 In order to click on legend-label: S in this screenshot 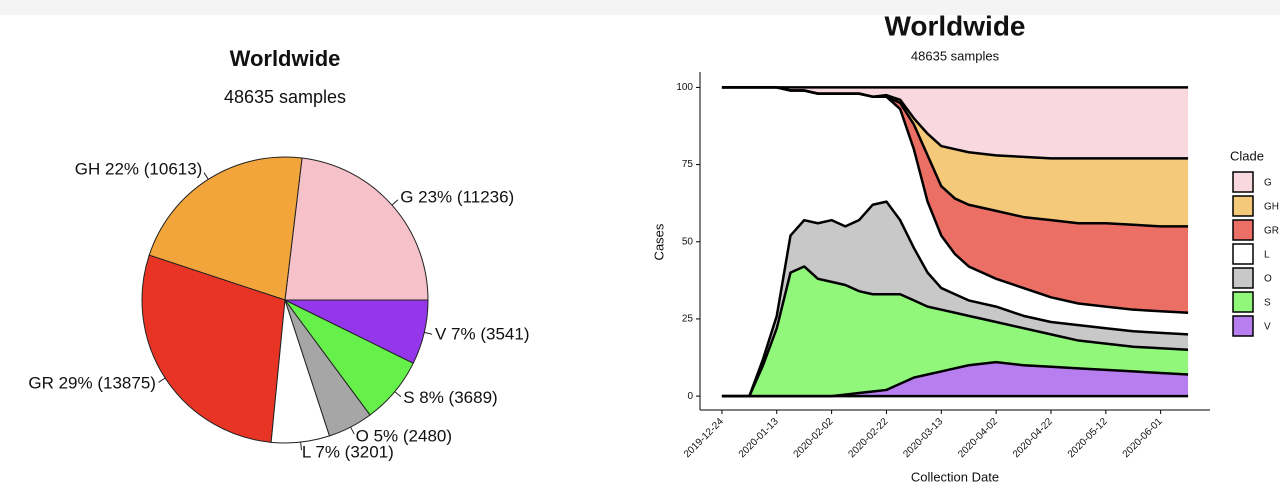, I will do `click(1267, 303)`.